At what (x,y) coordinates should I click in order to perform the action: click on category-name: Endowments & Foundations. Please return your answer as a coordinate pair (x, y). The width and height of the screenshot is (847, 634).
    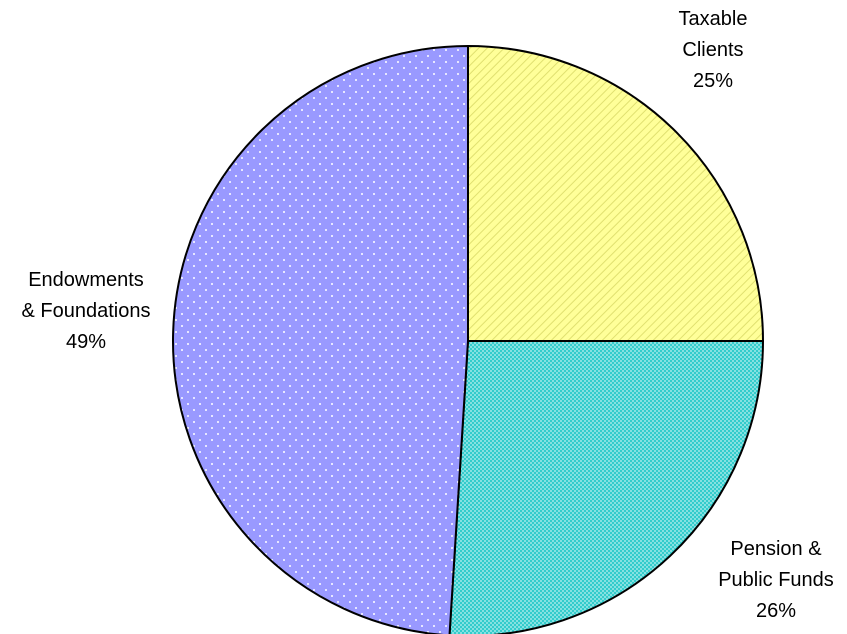
    Looking at the image, I should click on (86, 295).